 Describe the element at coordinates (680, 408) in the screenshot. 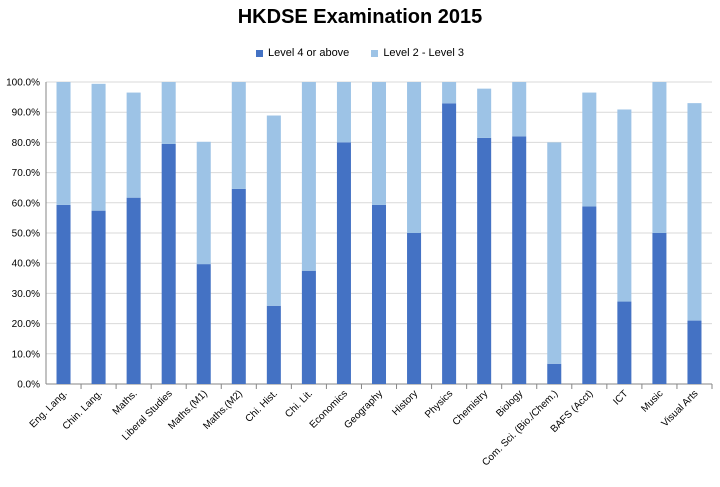

I see `x-tick-label: Visual Arts` at that location.